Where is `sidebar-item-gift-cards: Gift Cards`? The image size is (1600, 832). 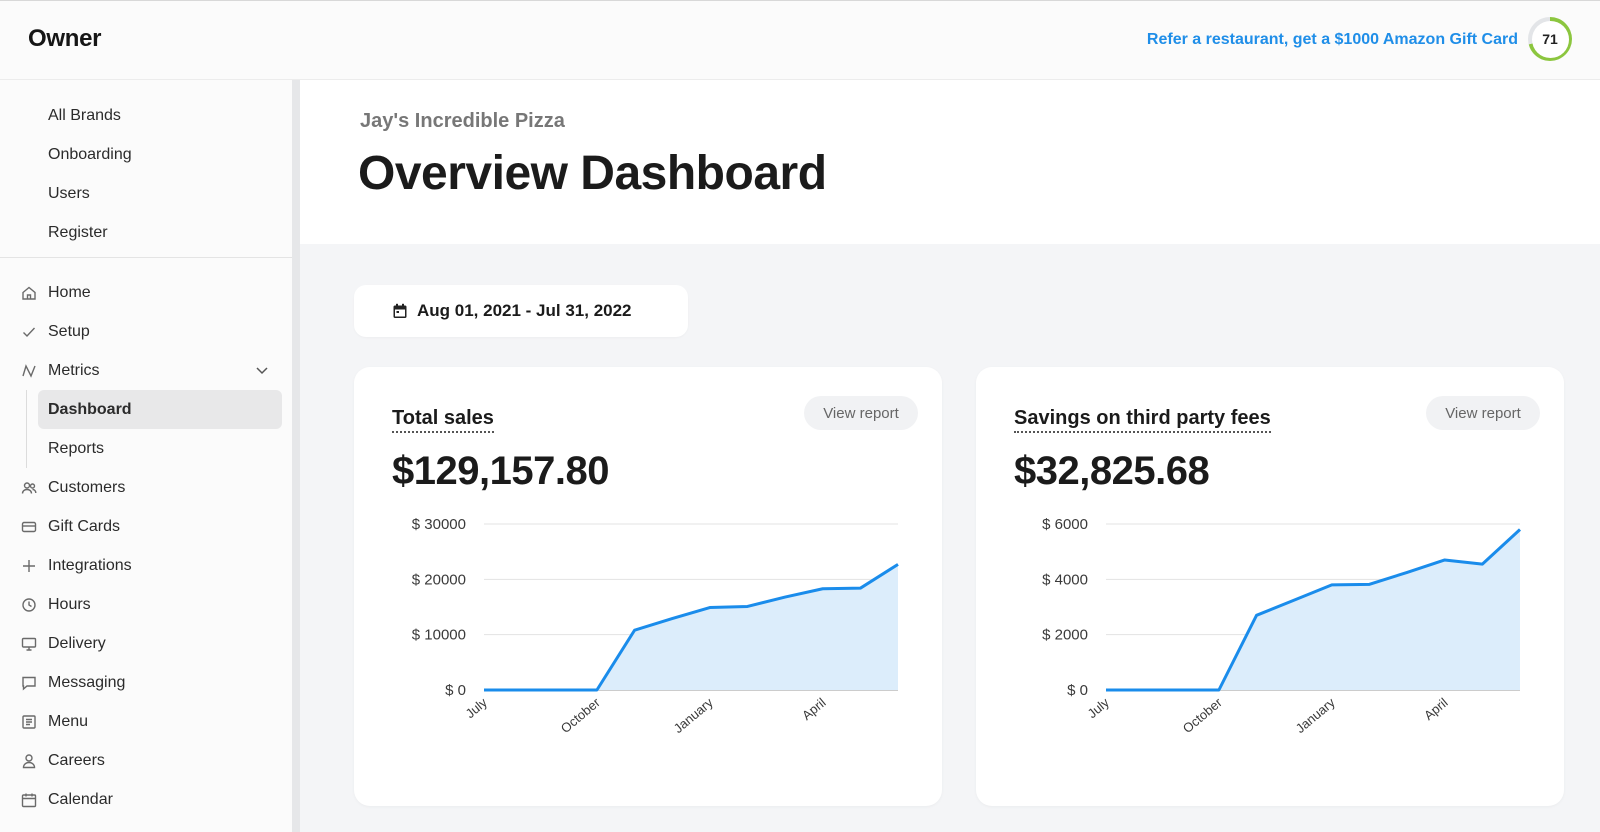 sidebar-item-gift-cards: Gift Cards is located at coordinates (146, 526).